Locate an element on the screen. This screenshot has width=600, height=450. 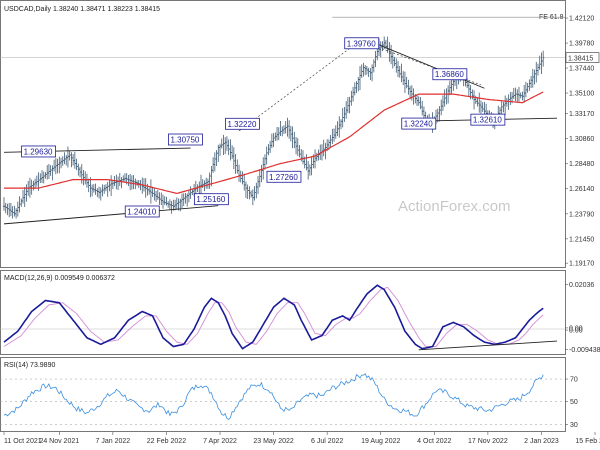
price-annotation: 1.32610 is located at coordinates (488, 119).